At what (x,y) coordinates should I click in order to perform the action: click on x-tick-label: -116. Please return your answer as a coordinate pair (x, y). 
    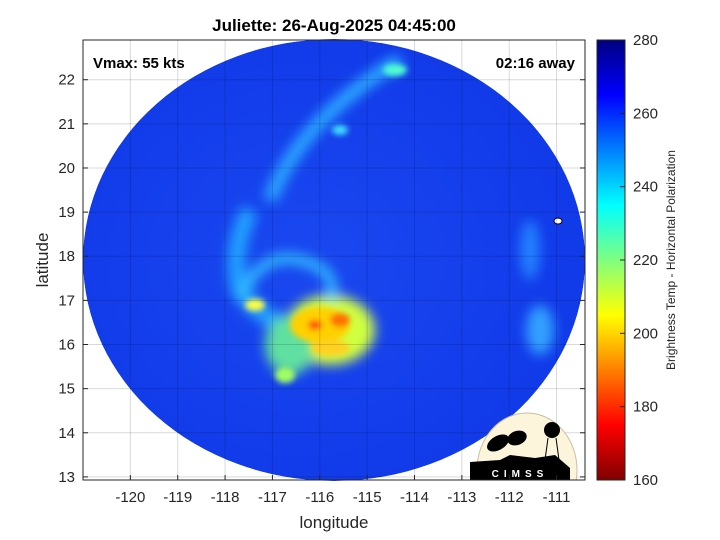
    Looking at the image, I should click on (319, 497).